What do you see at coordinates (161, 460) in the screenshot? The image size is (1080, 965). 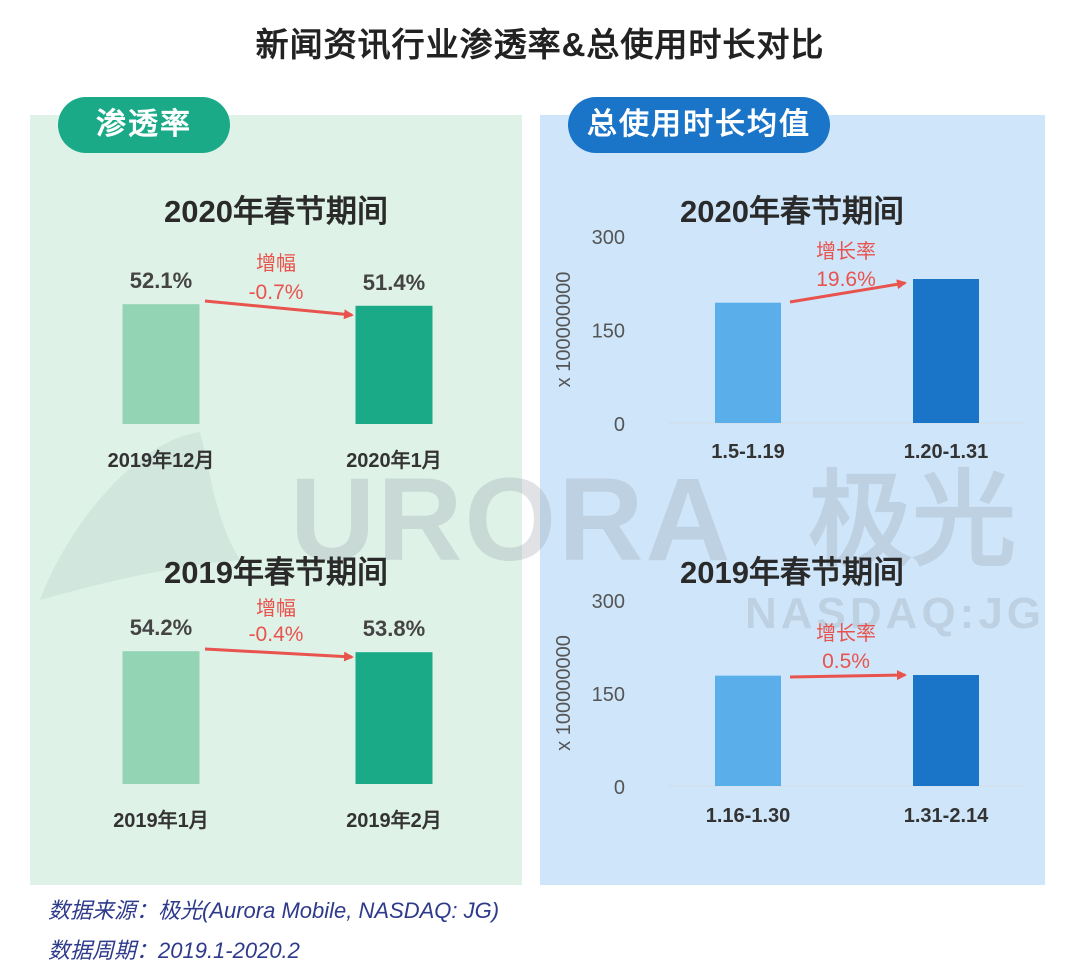 I see `x-category-label: 2019年12月` at bounding box center [161, 460].